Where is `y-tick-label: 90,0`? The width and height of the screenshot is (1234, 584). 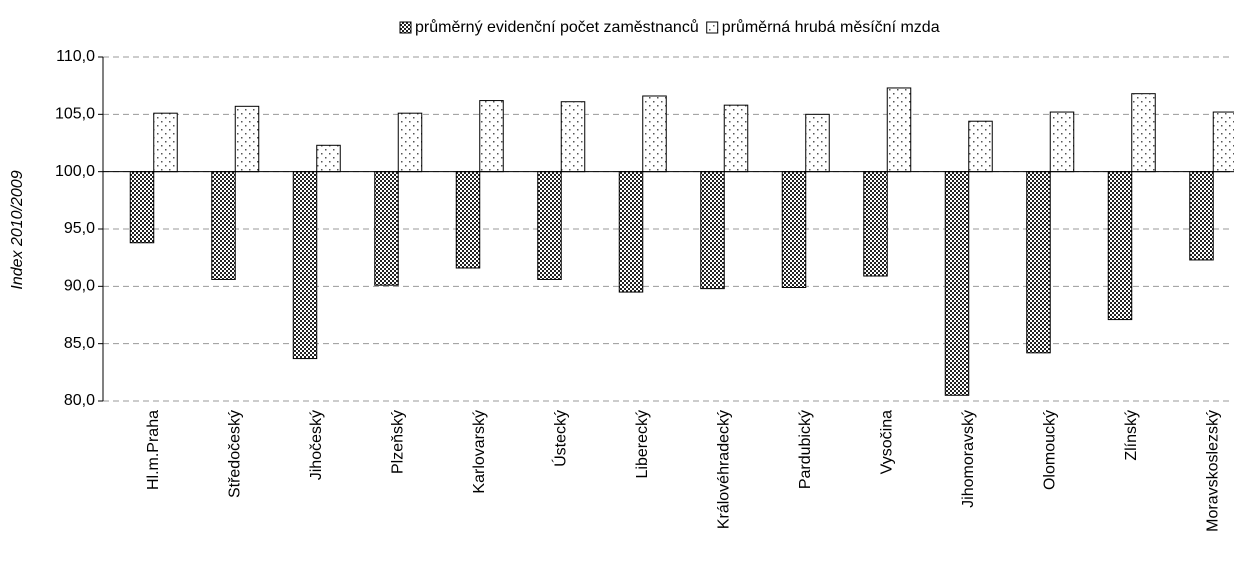 y-tick-label: 90,0 is located at coordinates (79, 286).